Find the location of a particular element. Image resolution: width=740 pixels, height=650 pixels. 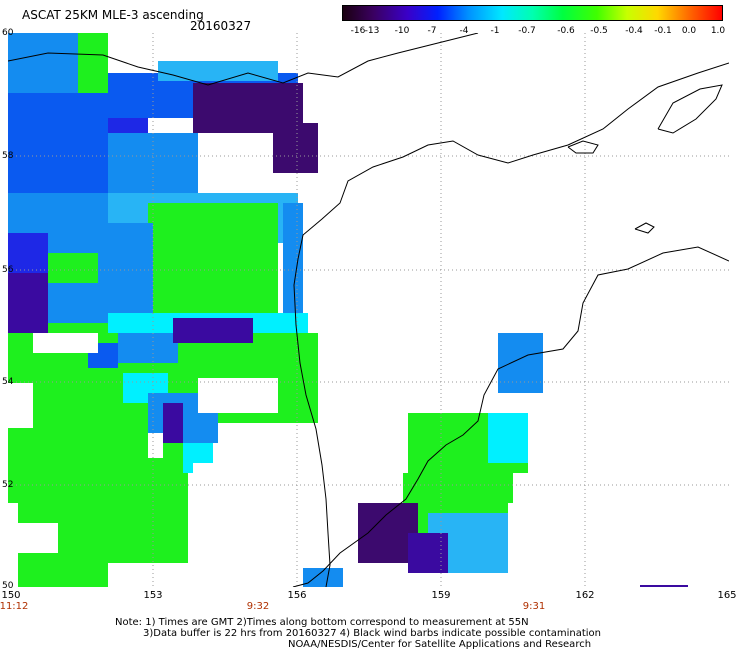

latitude-label: 58 is located at coordinates (8, 156).